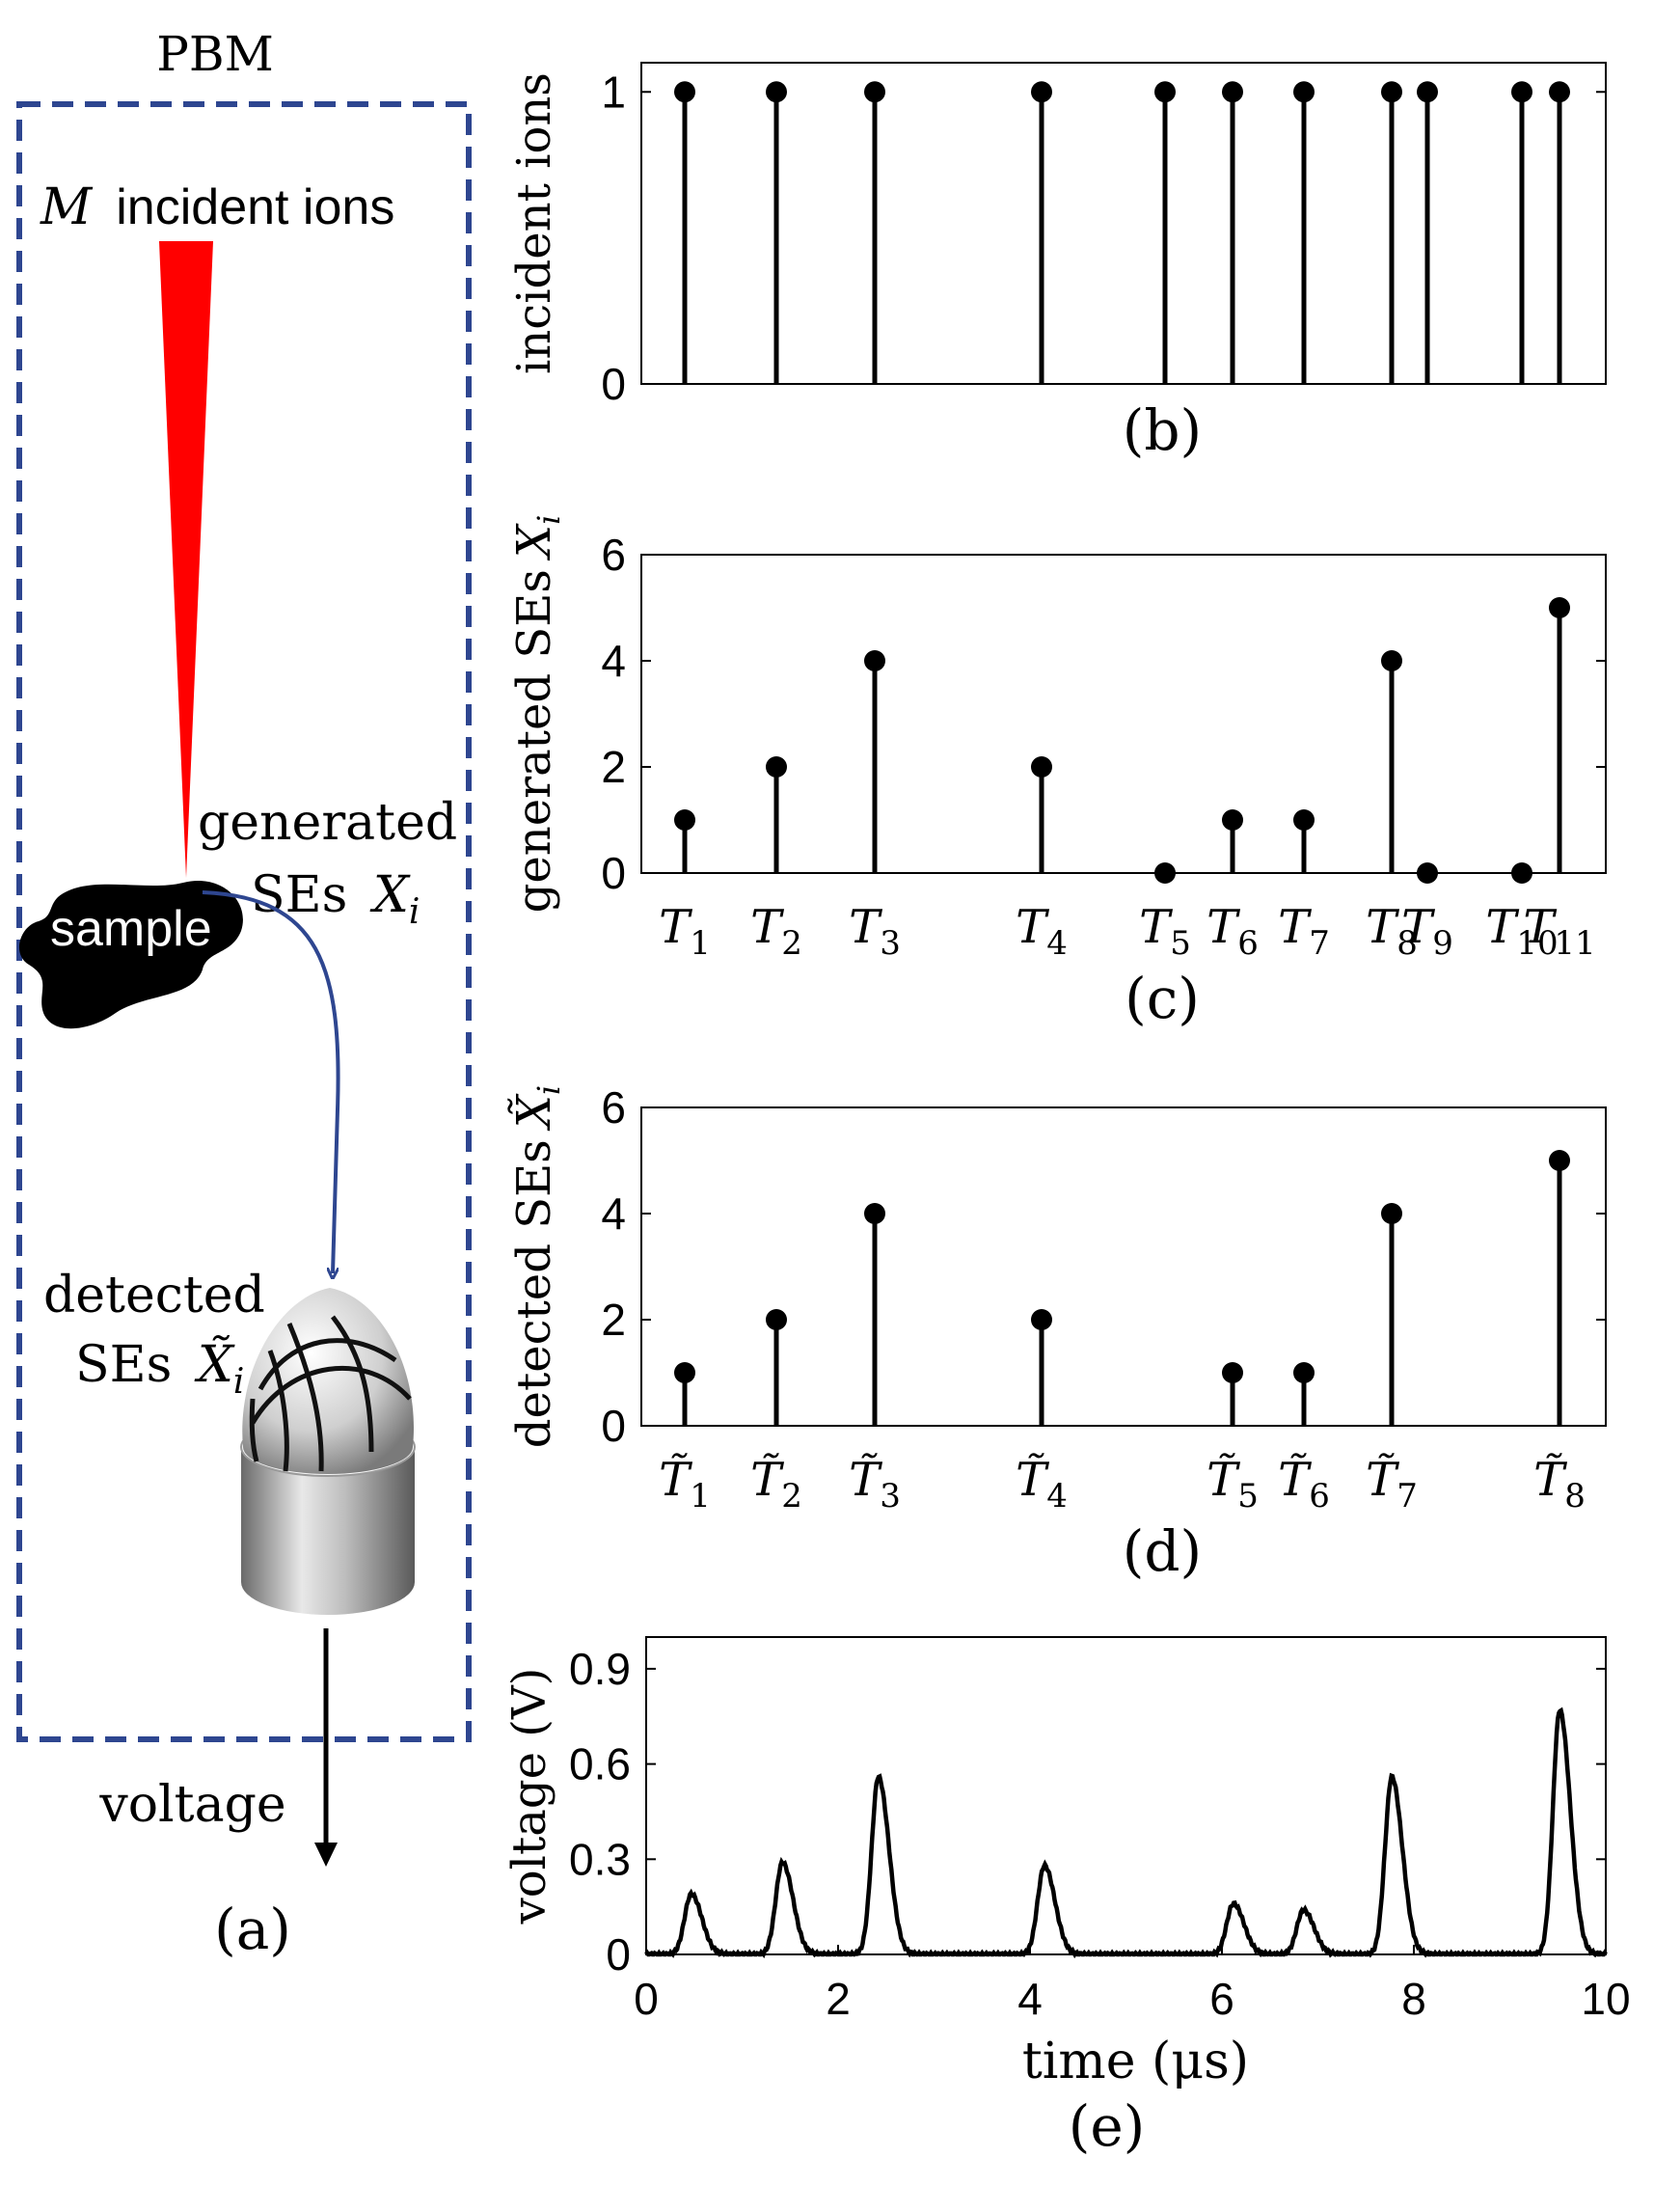  Describe the element at coordinates (299, 895) in the screenshot. I see `generated-ses-text: SEs` at that location.